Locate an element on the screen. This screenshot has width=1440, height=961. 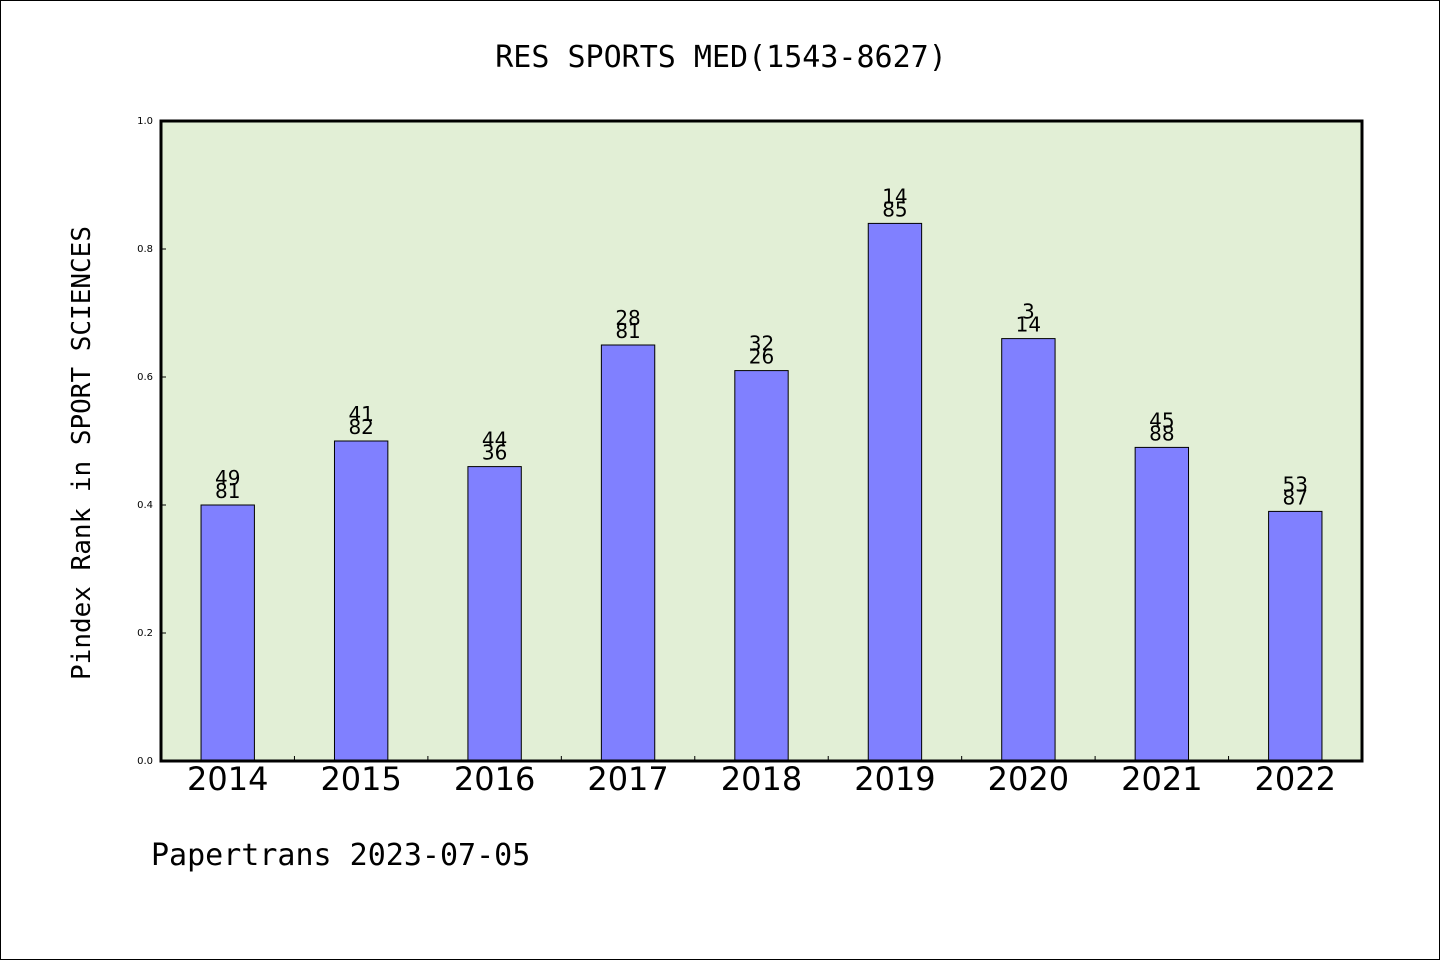
y-tick-label: 0.4 is located at coordinates (145, 505).